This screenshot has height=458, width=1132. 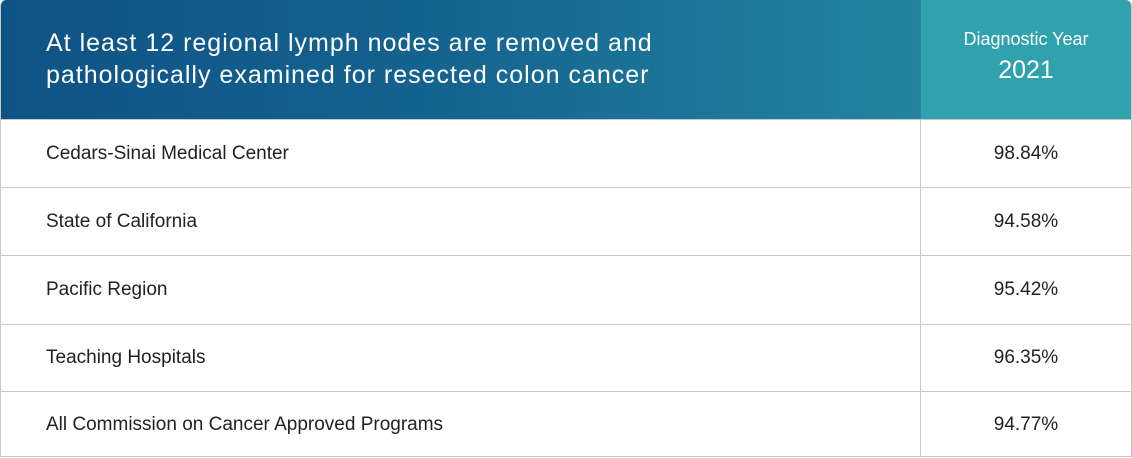 I want to click on table-row: Teaching Hospitals 96.35%, so click(x=566, y=357).